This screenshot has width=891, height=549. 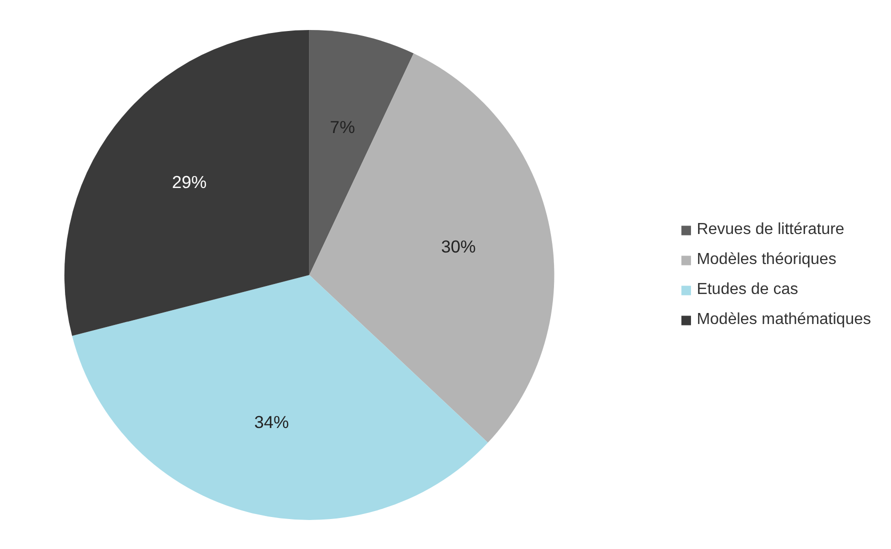 What do you see at coordinates (747, 289) in the screenshot?
I see `legend-label: Etudes de cas` at bounding box center [747, 289].